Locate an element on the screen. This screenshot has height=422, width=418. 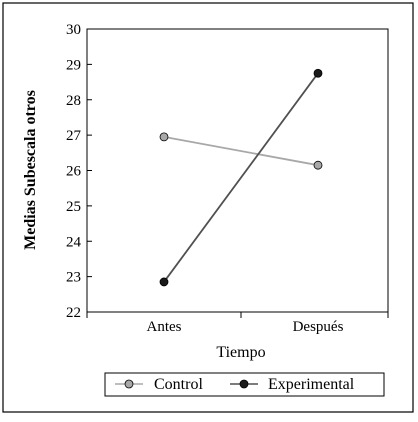
y-tick-label: 25 is located at coordinates (73, 207).